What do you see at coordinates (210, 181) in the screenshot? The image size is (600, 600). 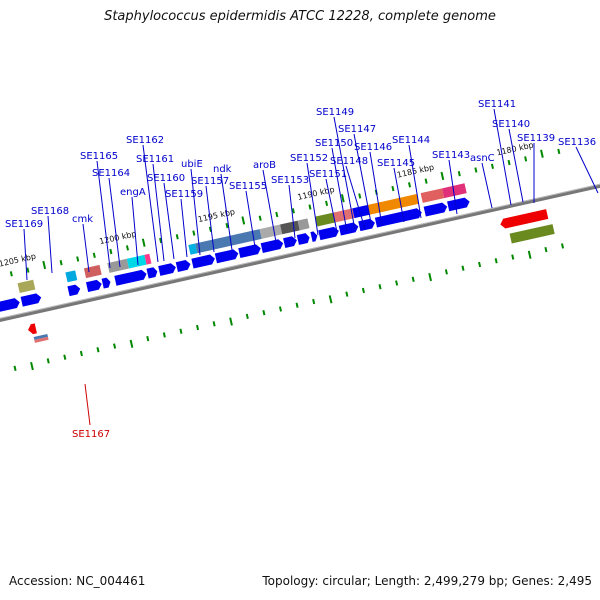 I see `gene-label: SE1157` at bounding box center [210, 181].